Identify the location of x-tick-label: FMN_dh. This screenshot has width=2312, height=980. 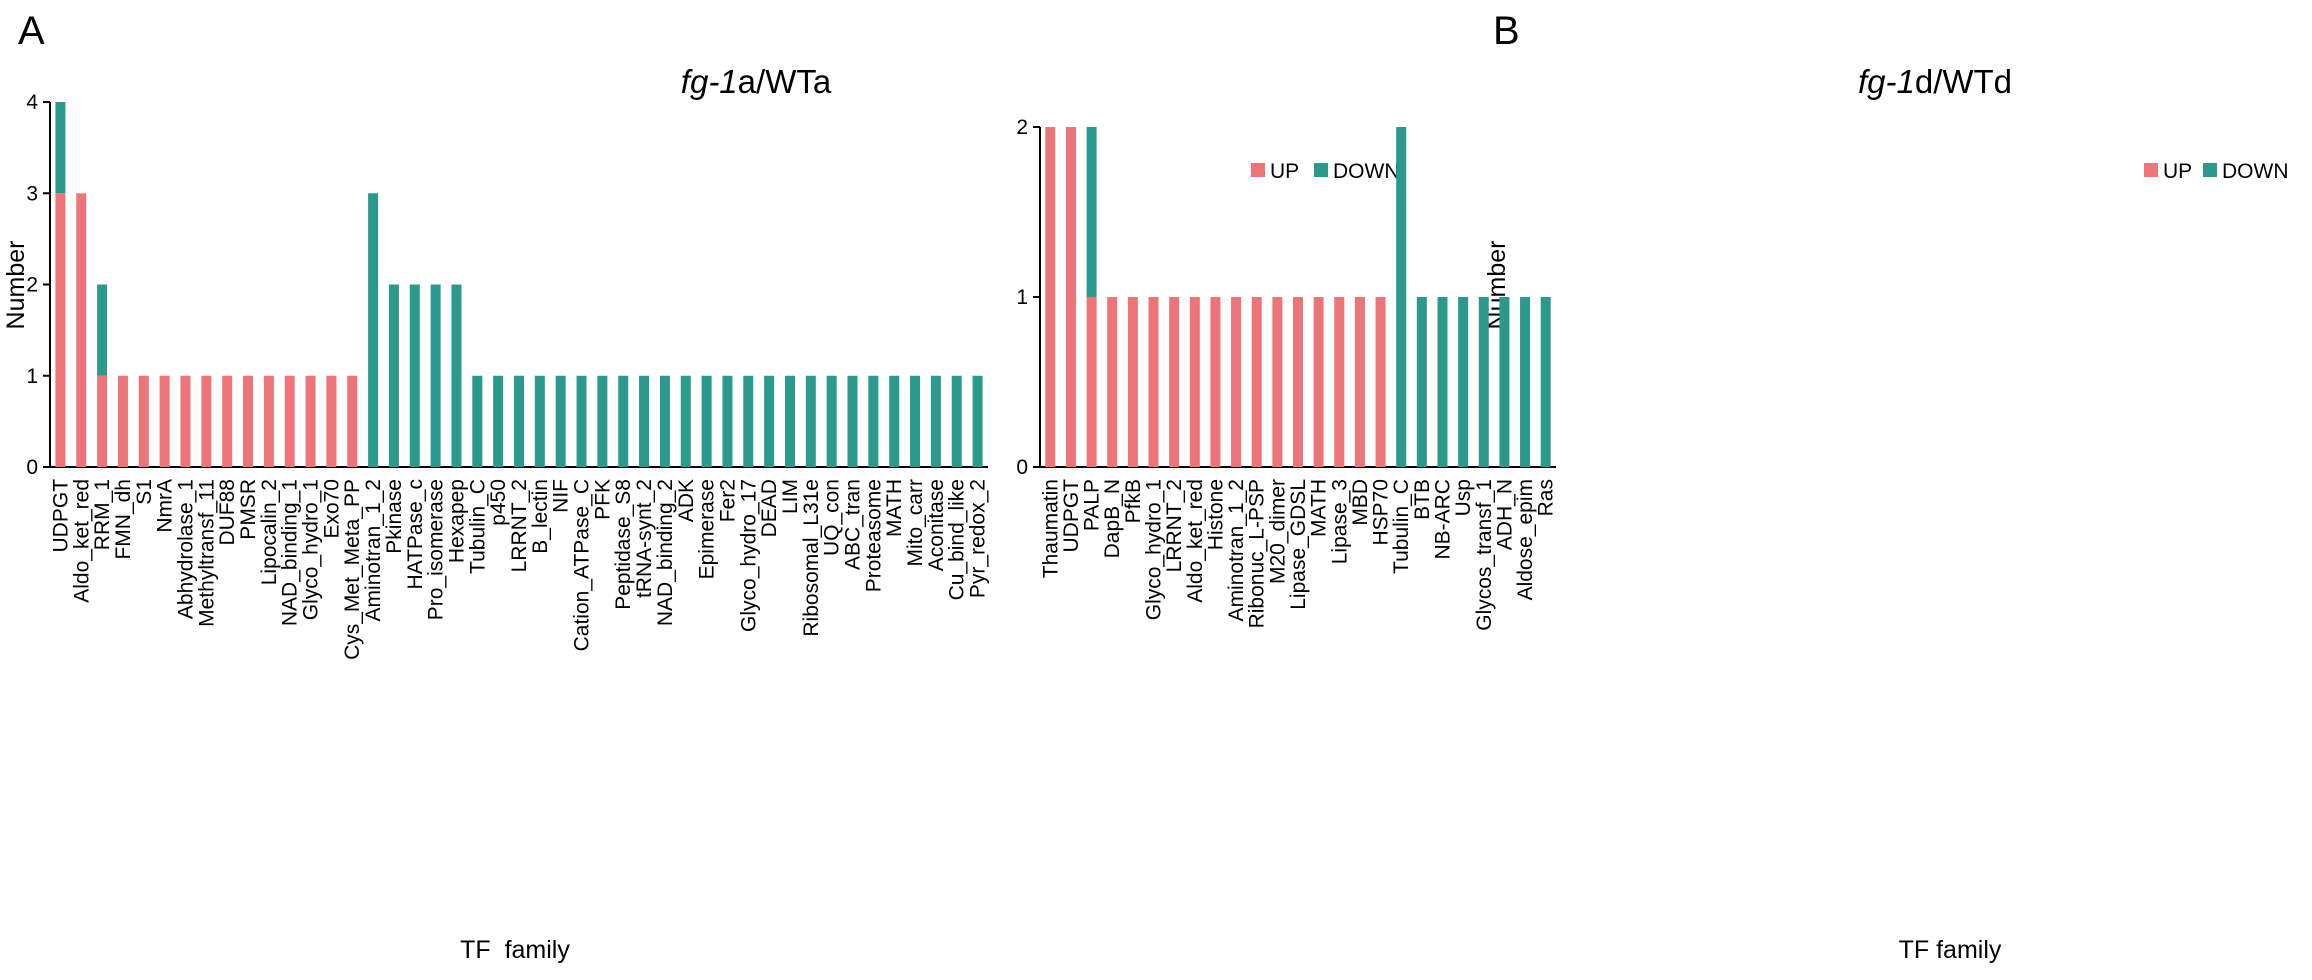
(123, 519).